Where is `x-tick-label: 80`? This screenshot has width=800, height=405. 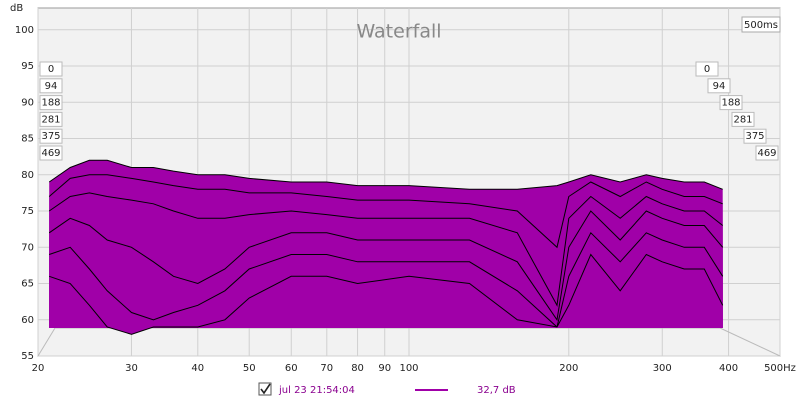 x-tick-label: 80 is located at coordinates (357, 368).